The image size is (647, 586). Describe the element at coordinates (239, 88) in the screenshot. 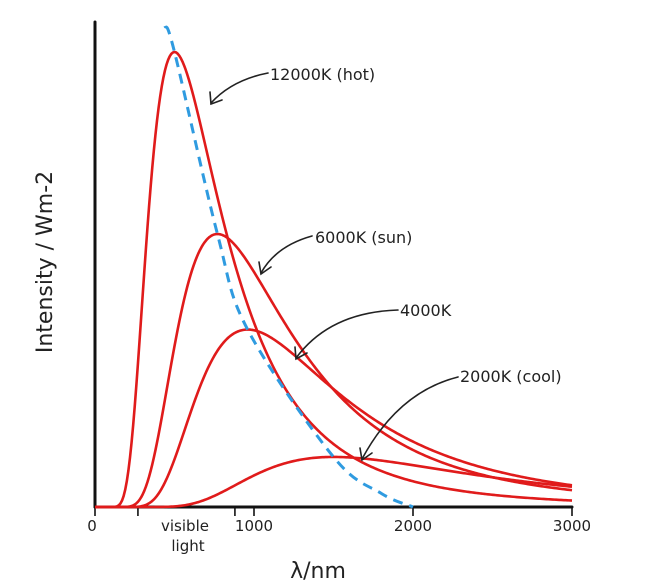

I see `arrow-12000k` at that location.